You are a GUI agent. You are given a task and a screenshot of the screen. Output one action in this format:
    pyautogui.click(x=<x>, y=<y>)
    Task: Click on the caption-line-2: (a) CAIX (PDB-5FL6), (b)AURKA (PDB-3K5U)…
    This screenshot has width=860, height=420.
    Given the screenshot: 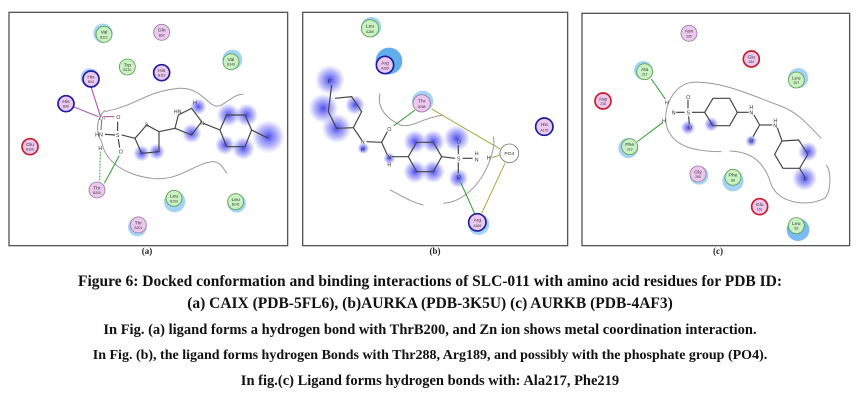 What is the action you would take?
    pyautogui.click(x=430, y=303)
    